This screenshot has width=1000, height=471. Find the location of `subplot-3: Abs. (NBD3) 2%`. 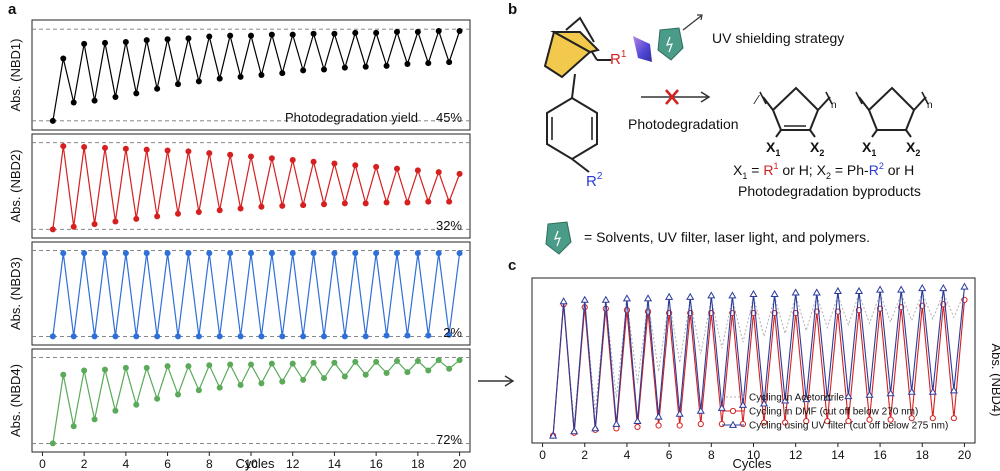

subplot-3: Abs. (NBD3) 2% is located at coordinates (239, 293).